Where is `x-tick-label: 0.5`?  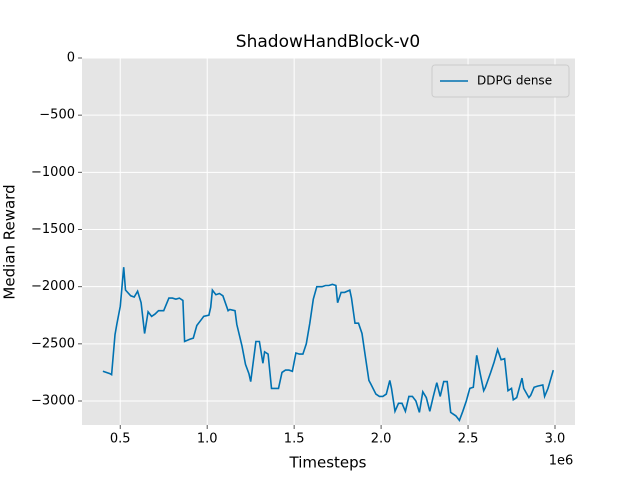 x-tick-label: 0.5 is located at coordinates (120, 439).